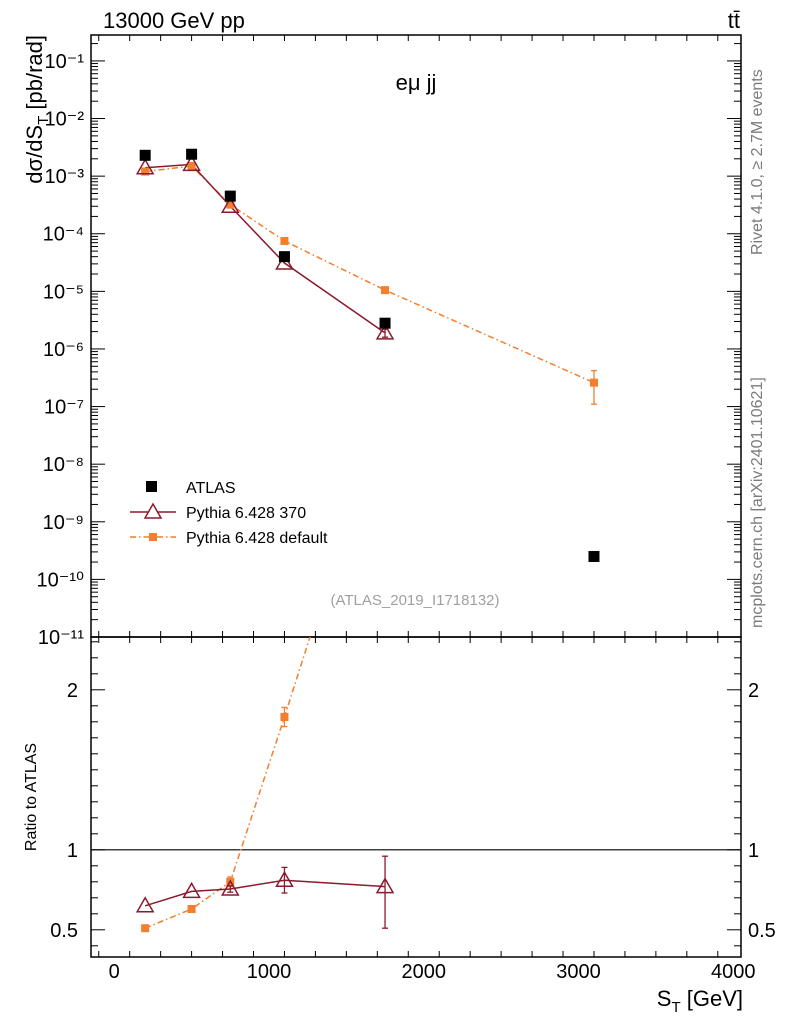 The height and width of the screenshot is (1024, 786). What do you see at coordinates (265, 248) in the screenshot?
I see `main-pythia370-line` at bounding box center [265, 248].